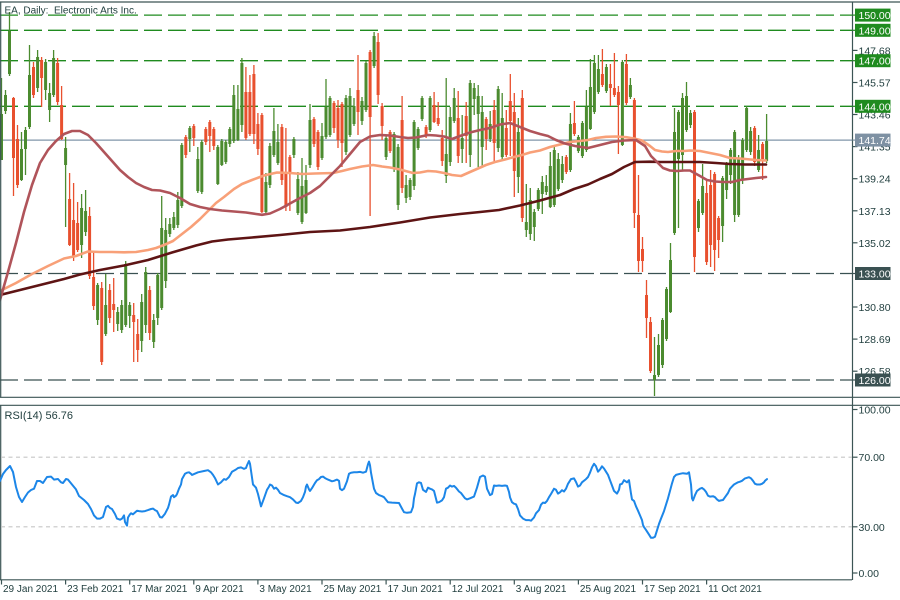 This screenshot has width=900, height=600. I want to click on svg-text: 17 Sep 2021, so click(672, 589).